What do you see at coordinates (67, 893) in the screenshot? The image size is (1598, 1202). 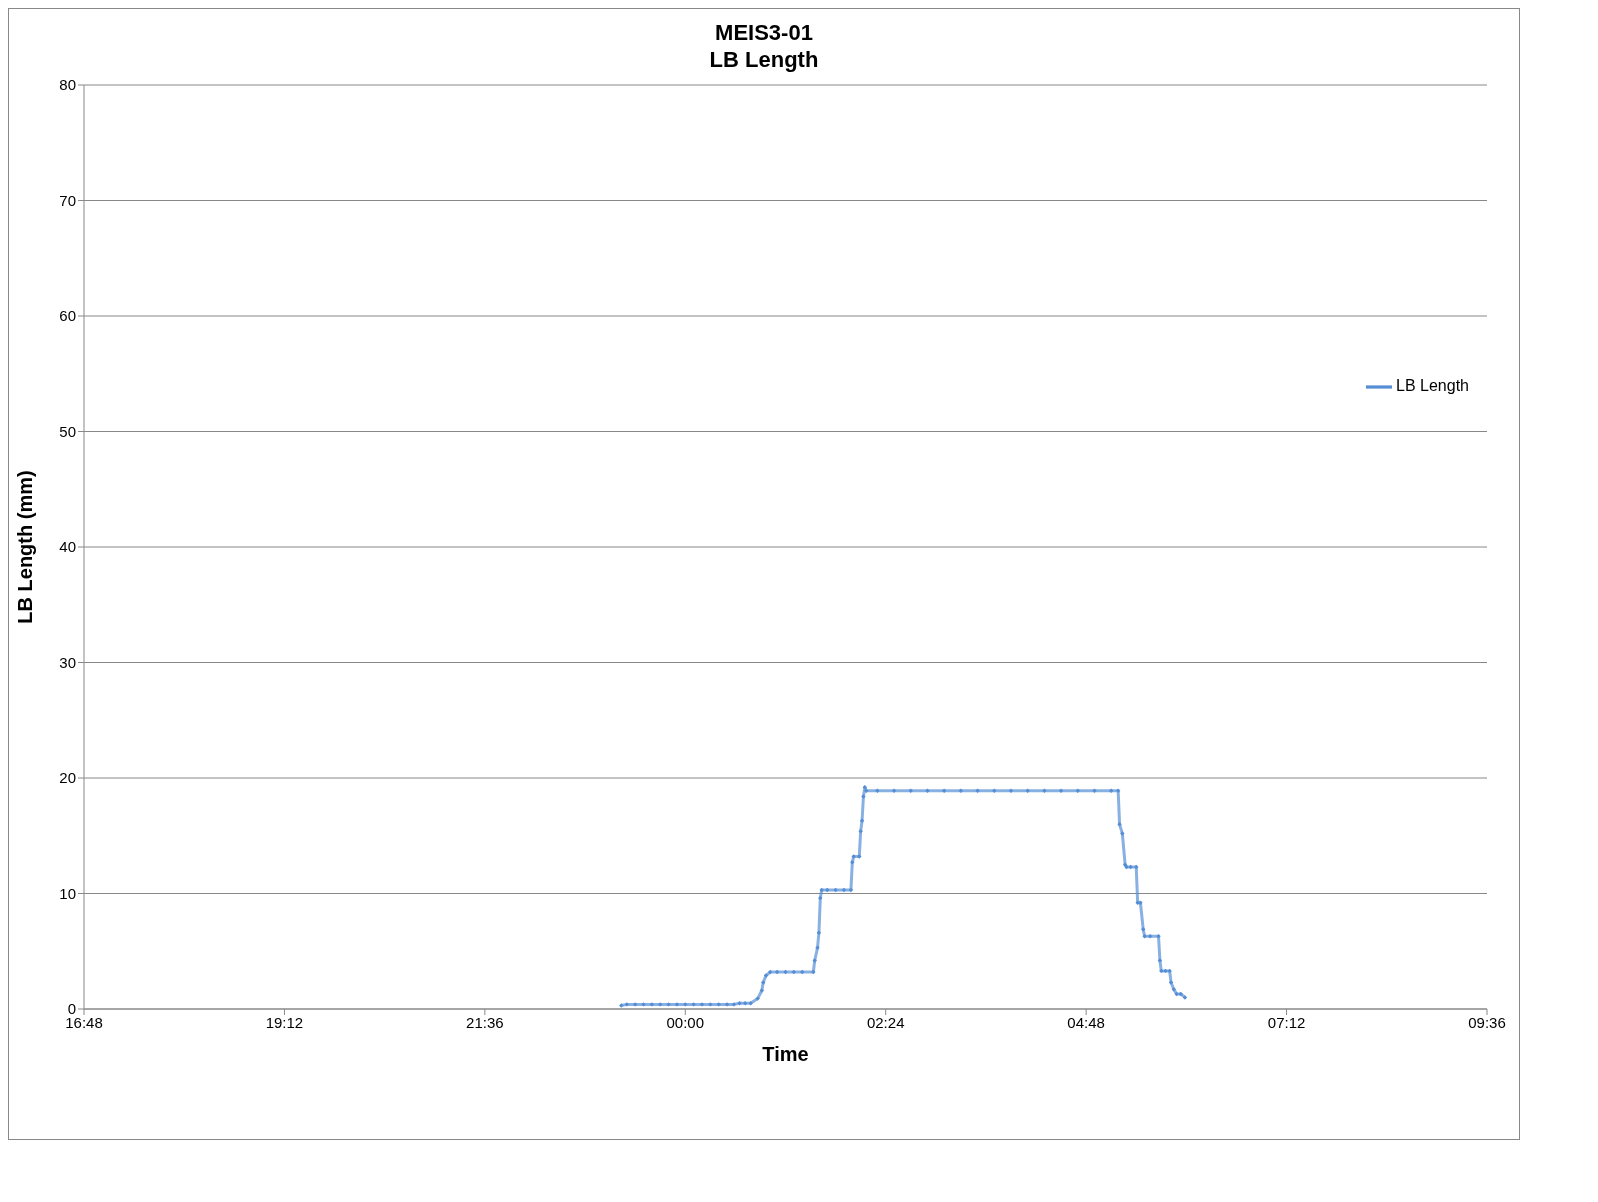 I see `y-tick-label: 10` at bounding box center [67, 893].